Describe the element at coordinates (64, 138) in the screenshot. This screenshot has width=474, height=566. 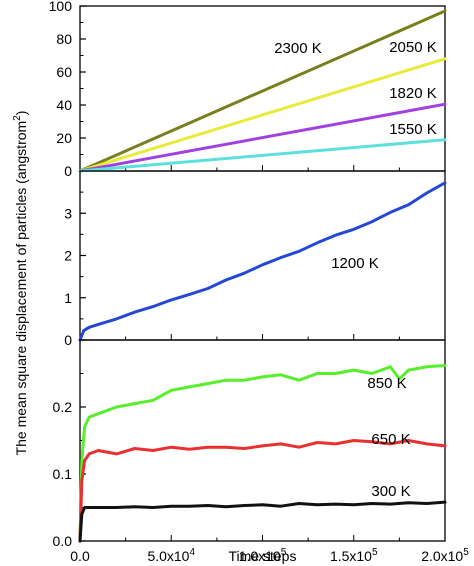
I see `y-tick-label: 20` at that location.